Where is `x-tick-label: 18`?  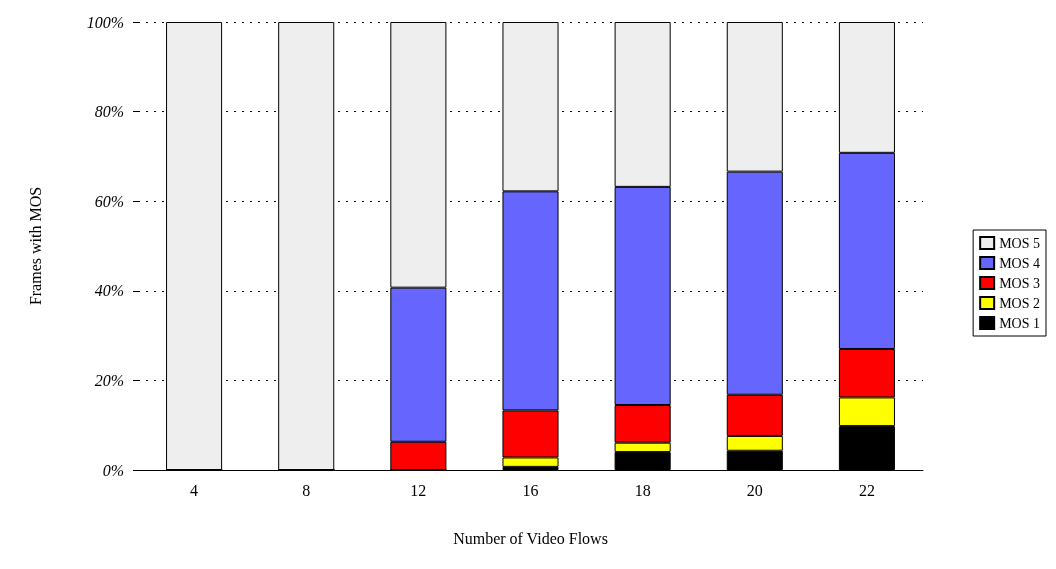 x-tick-label: 18 is located at coordinates (642, 490).